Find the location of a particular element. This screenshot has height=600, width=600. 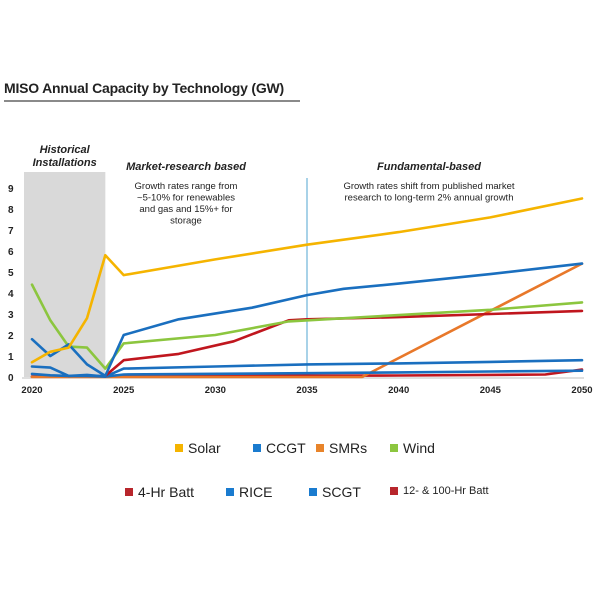

legend-label: SCGT is located at coordinates (341, 492).